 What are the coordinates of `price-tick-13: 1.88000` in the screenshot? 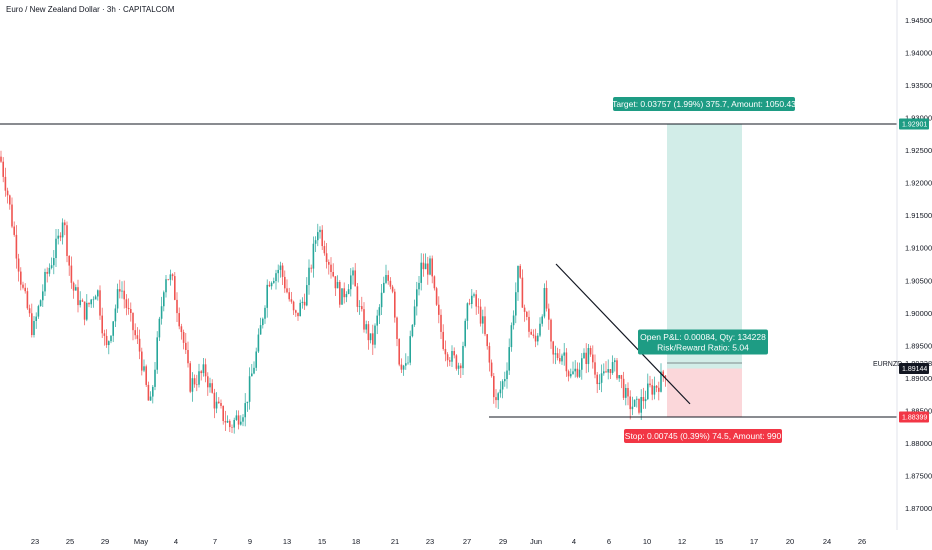 It's located at (918, 443).